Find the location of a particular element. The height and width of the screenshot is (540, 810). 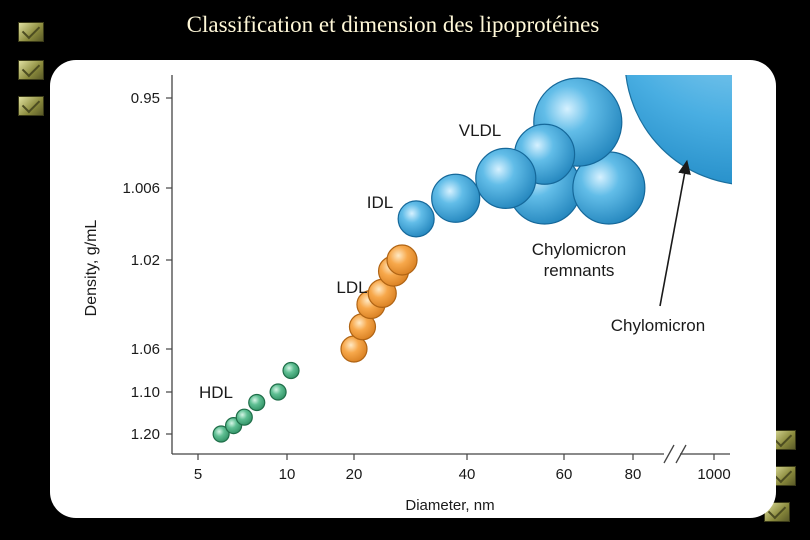

x-tick-label: 1000 is located at coordinates (713, 474).